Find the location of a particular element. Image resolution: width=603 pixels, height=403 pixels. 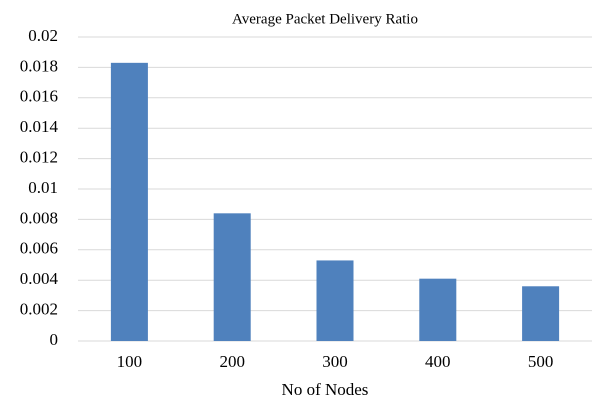

x-tick-label: 200 is located at coordinates (232, 361).